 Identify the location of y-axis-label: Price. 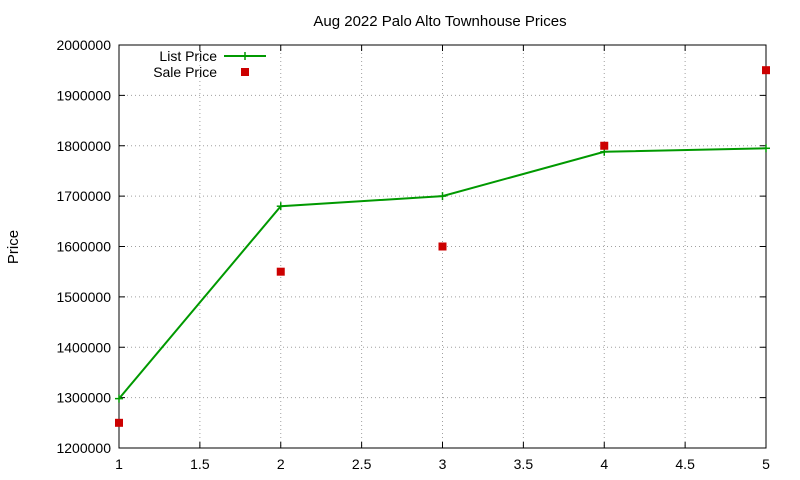
(13, 247).